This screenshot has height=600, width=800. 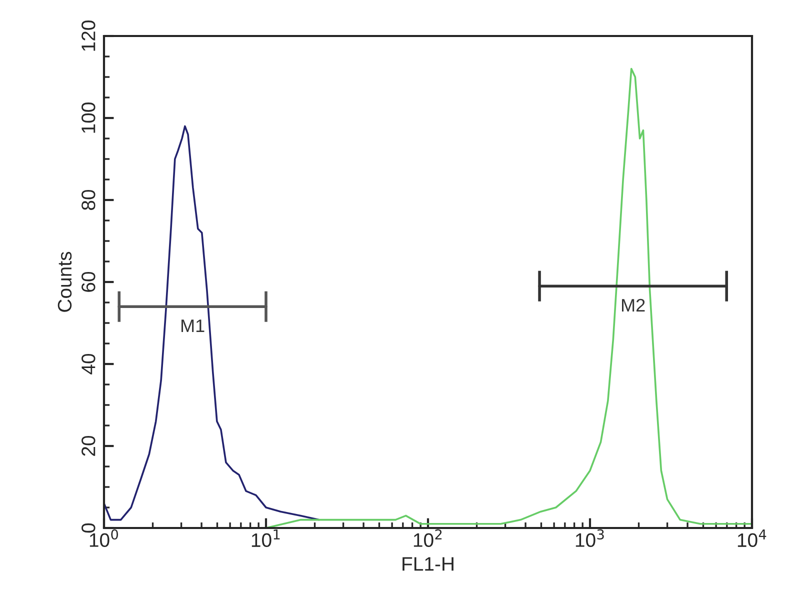 What do you see at coordinates (428, 538) in the screenshot?
I see `x-tick-label: 10$^{2}$` at bounding box center [428, 538].